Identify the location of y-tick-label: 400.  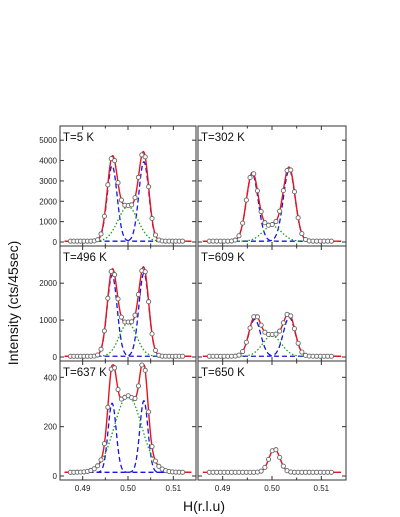
(51, 377).